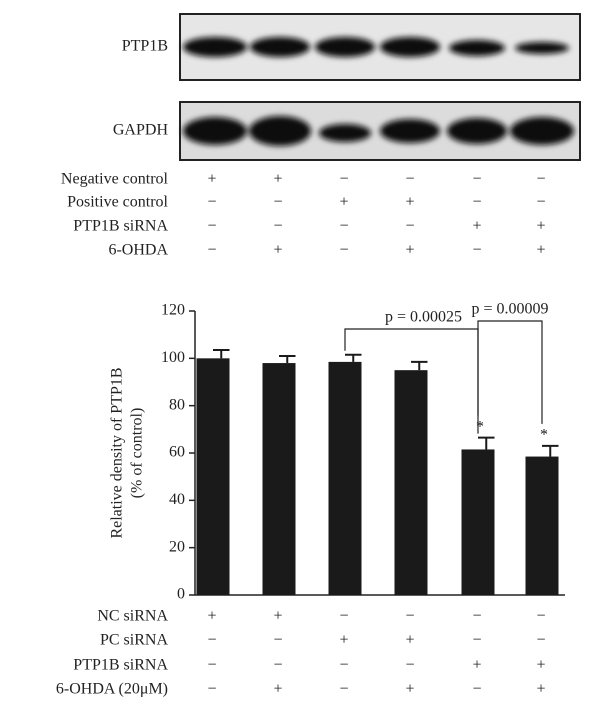 This screenshot has height=725, width=600. I want to click on condition-label: Negative control, so click(115, 179).